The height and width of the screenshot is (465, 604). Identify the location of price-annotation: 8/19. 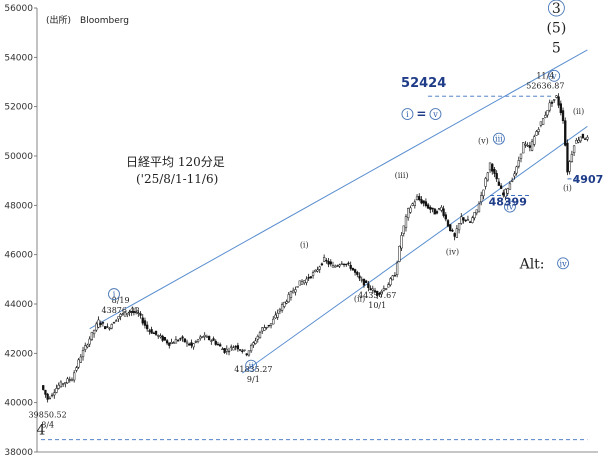
(121, 300).